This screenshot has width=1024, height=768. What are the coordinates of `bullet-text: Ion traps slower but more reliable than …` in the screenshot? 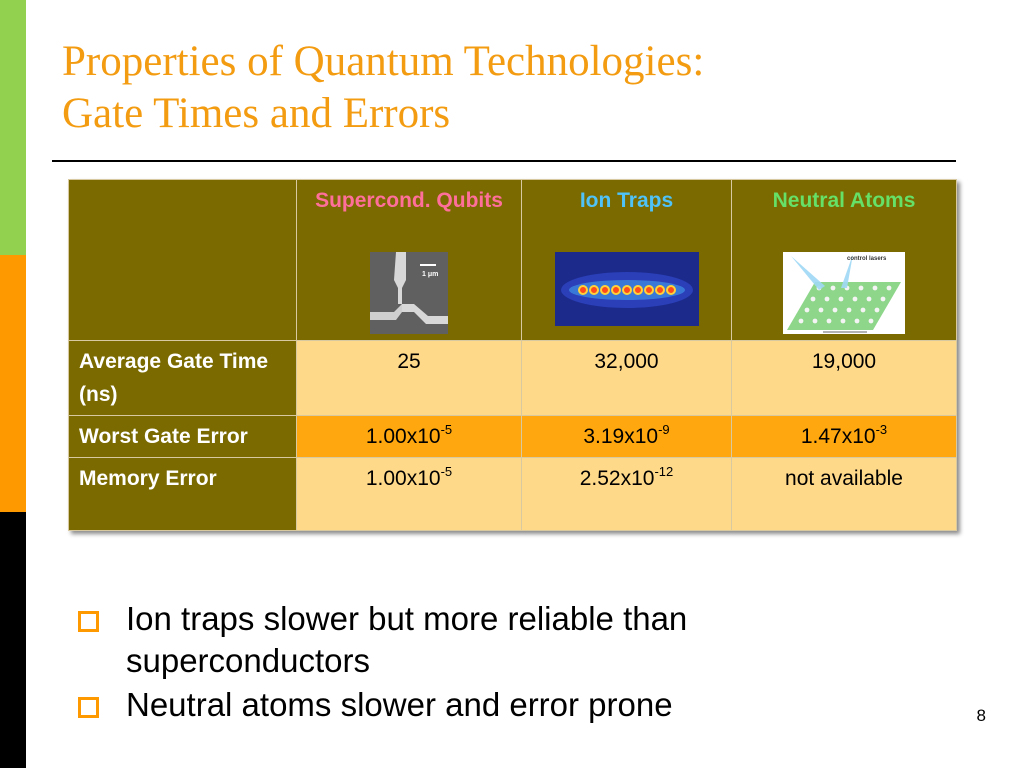 It's located at (407, 639).